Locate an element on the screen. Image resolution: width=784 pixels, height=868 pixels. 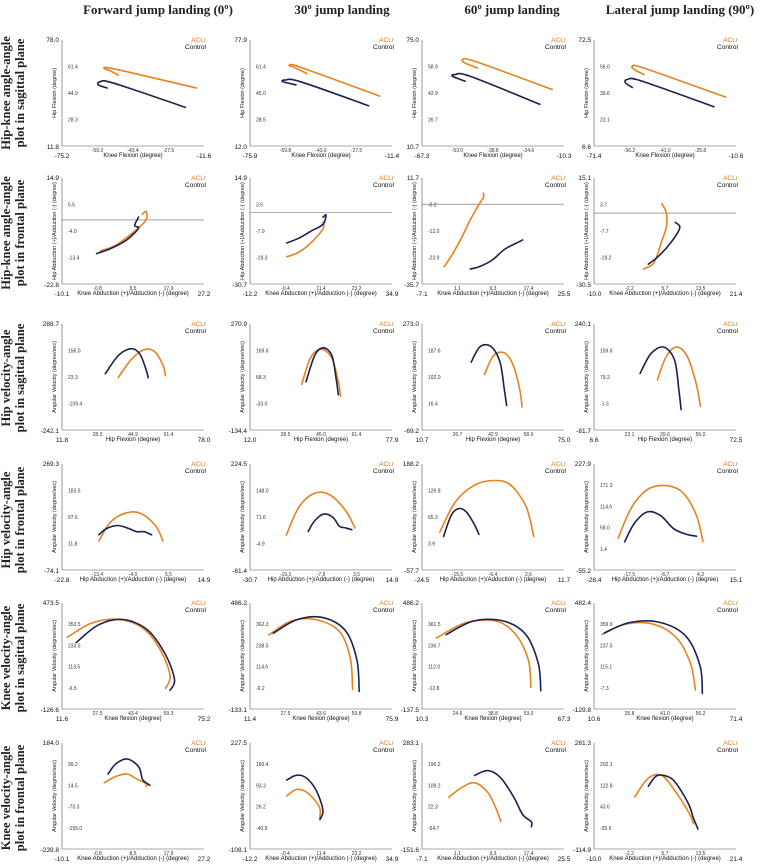
y-tick-label: -12.0 is located at coordinates (434, 232).